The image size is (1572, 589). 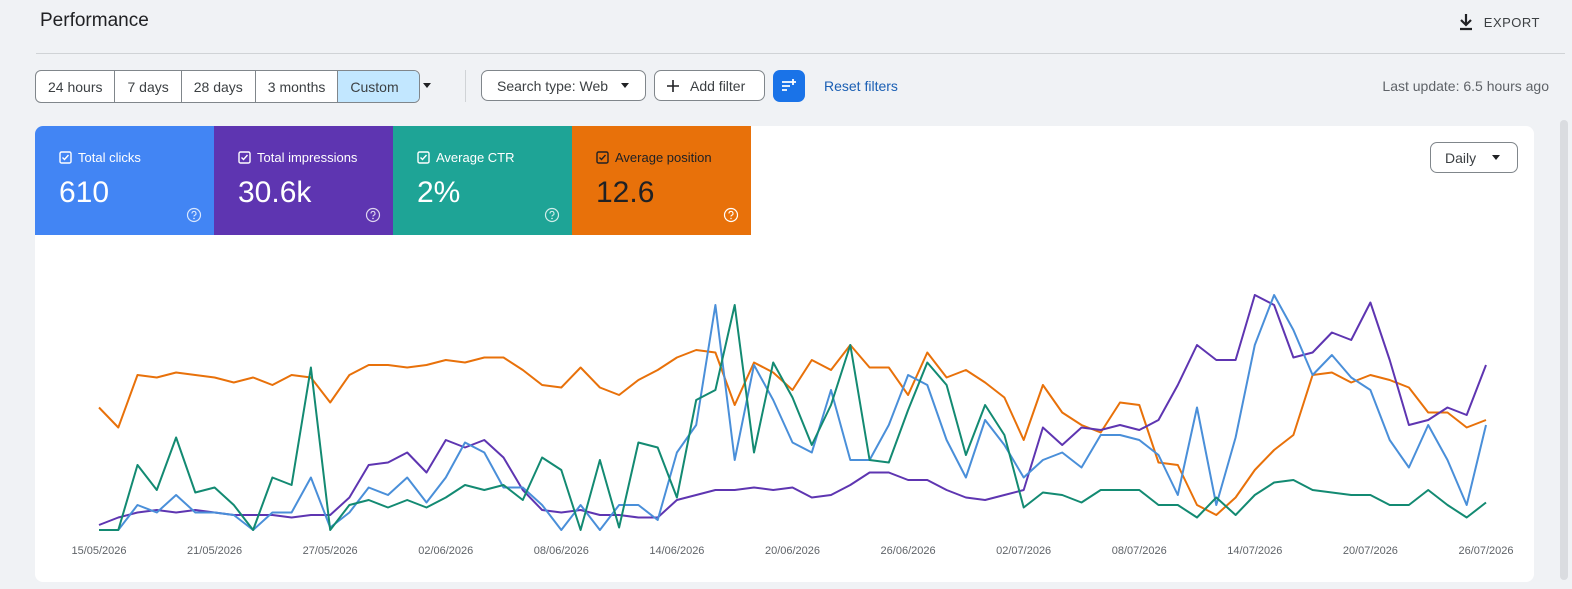 I want to click on x-tick-label: 15/05/2026, so click(x=98, y=551).